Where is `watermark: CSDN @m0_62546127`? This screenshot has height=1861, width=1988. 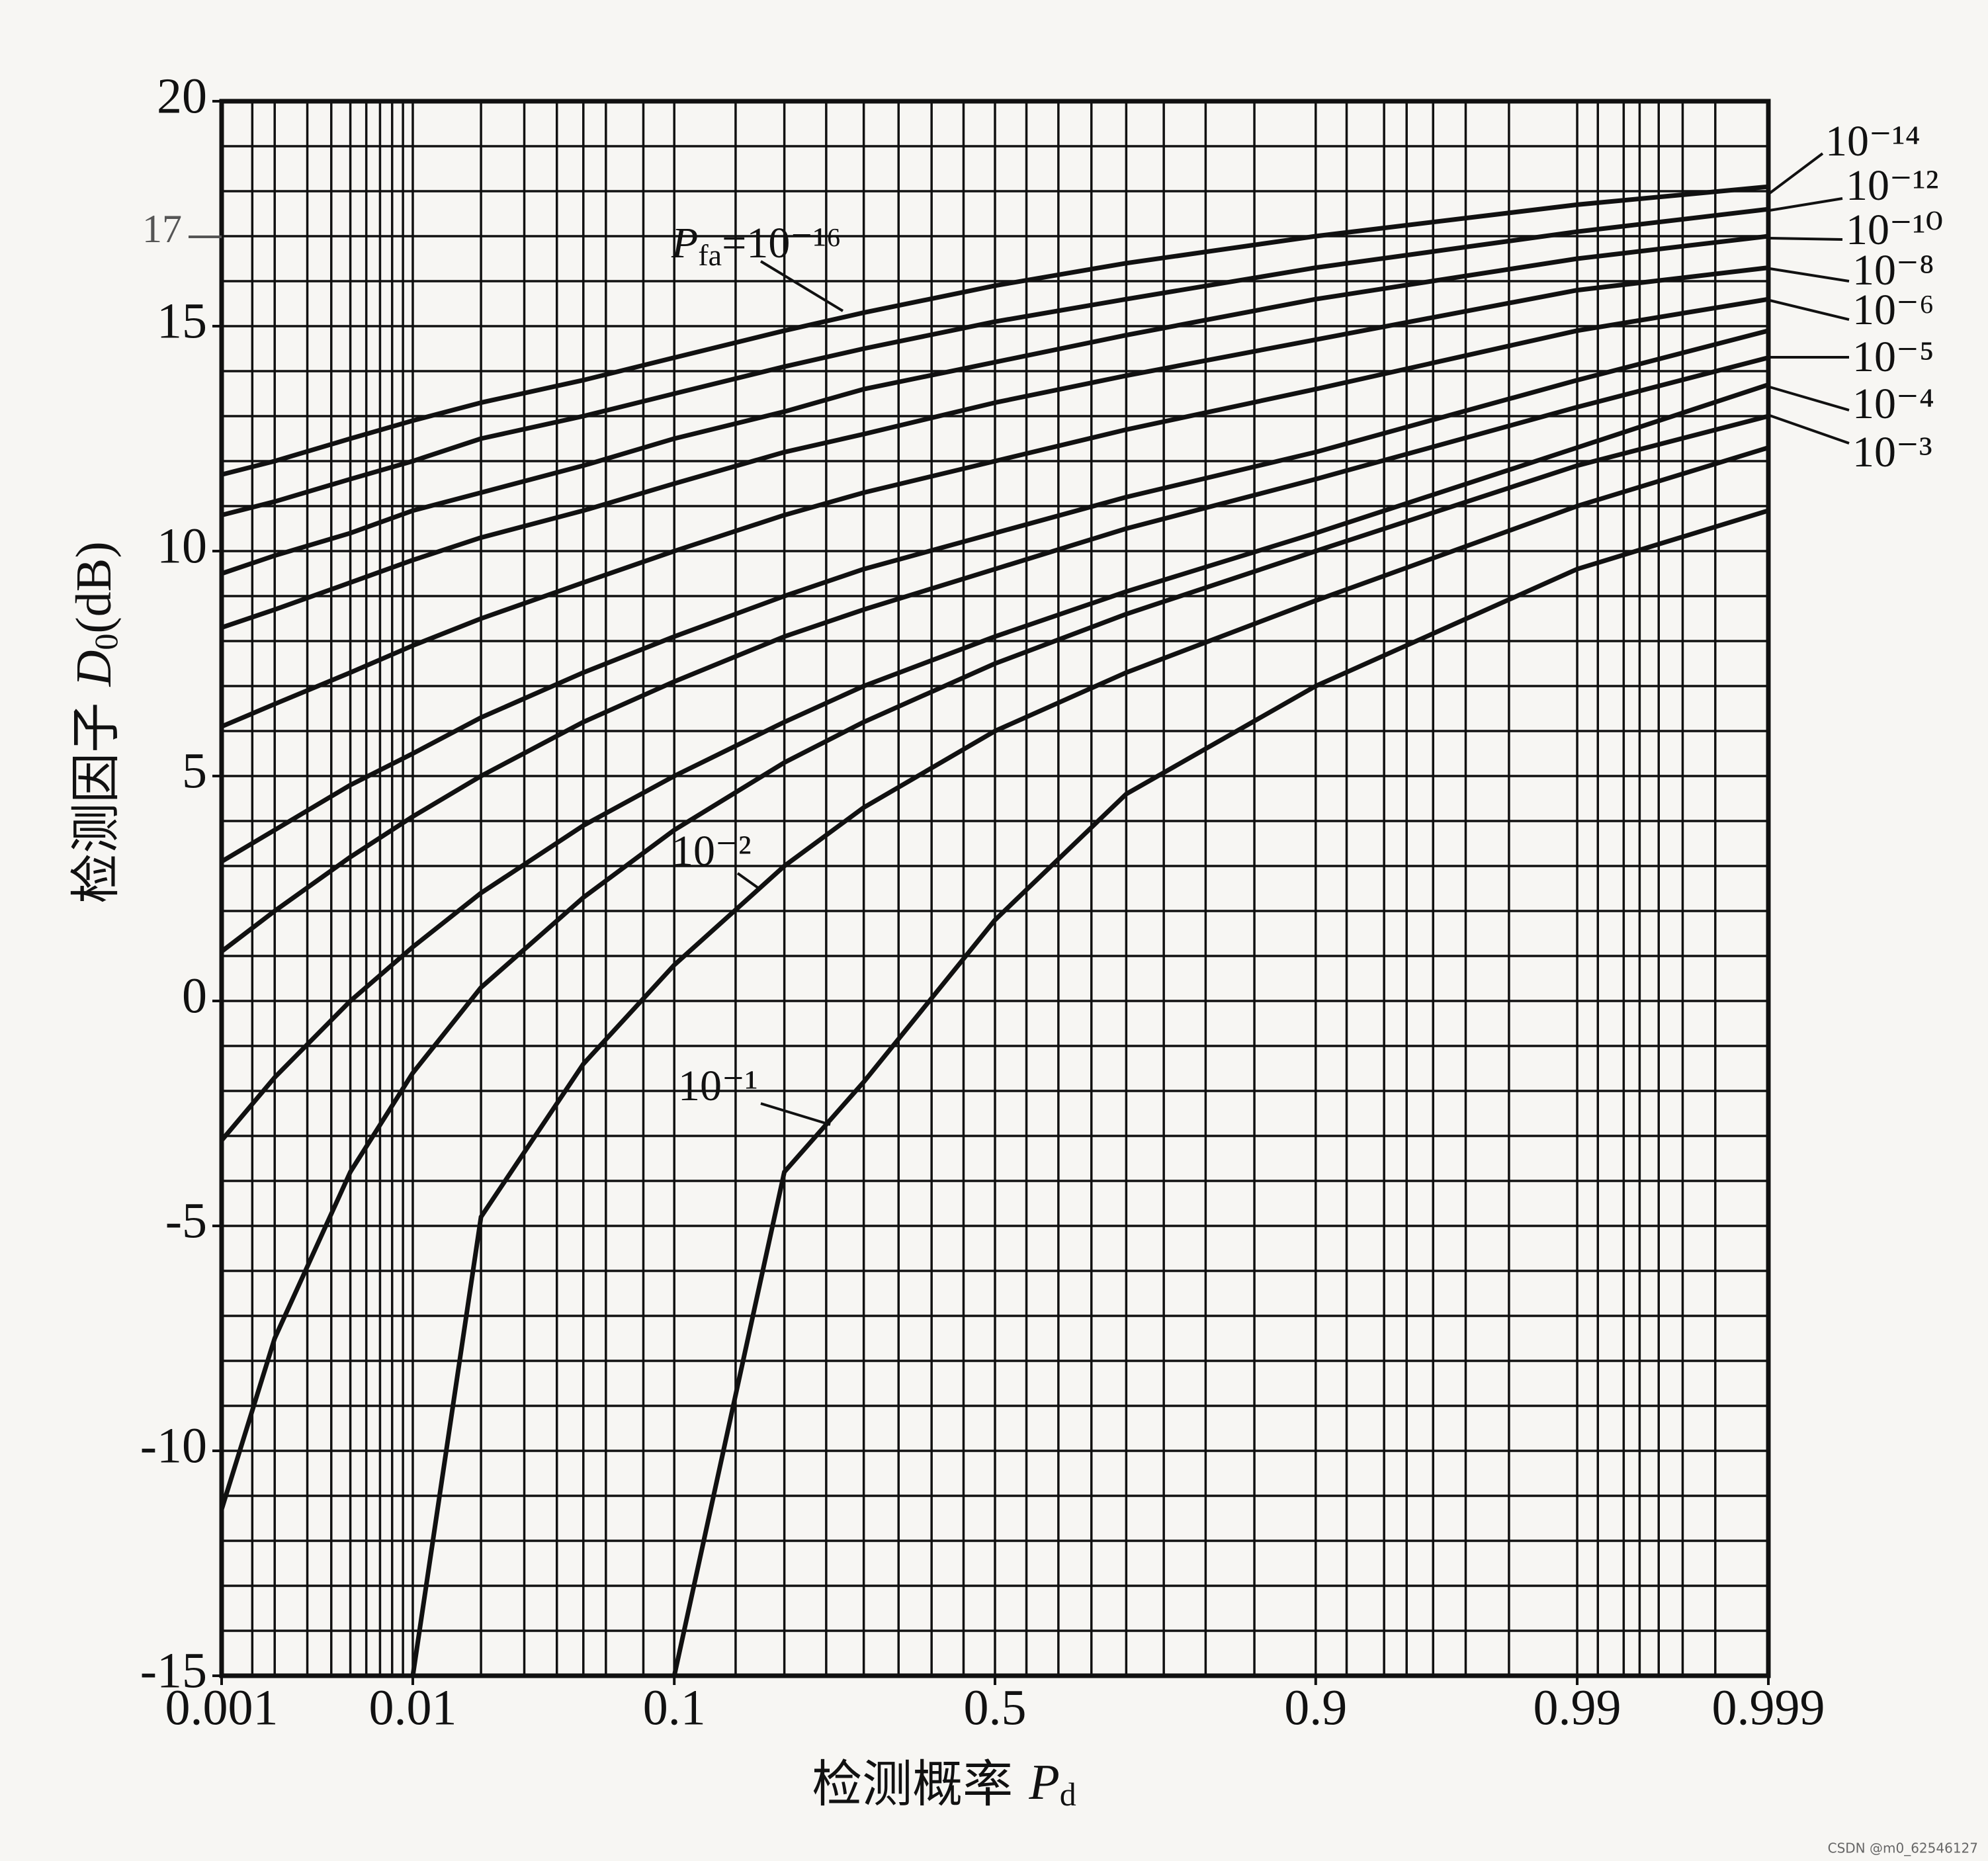
watermark: CSDN @m0_62546127 is located at coordinates (1903, 1848).